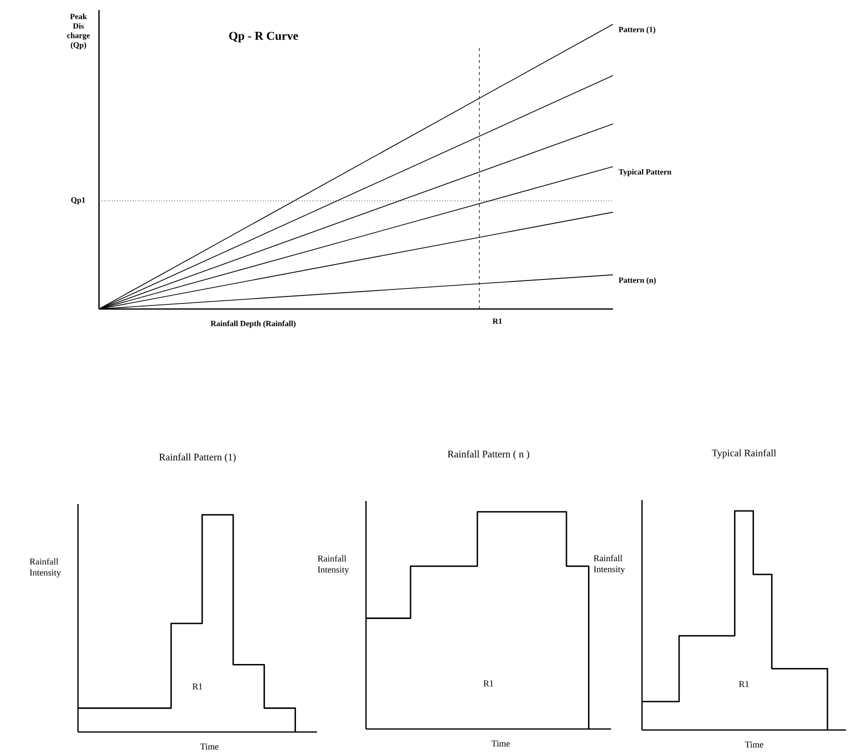  Describe the element at coordinates (497, 321) in the screenshot. I see `text: R1` at that location.